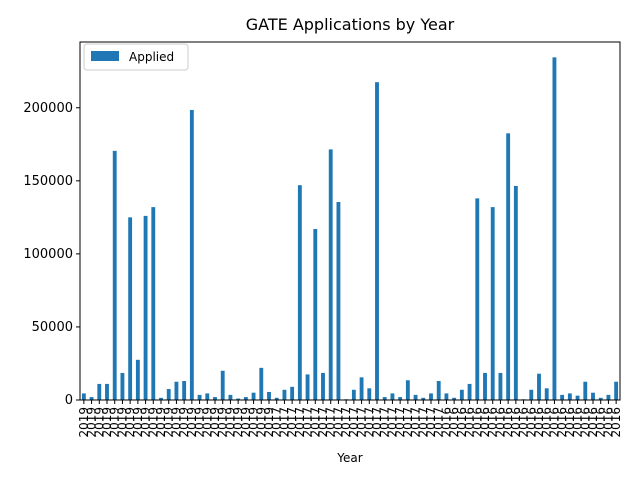  I want to click on y-axis: 0 50000 100000 150000 200000, so click(51, 254).